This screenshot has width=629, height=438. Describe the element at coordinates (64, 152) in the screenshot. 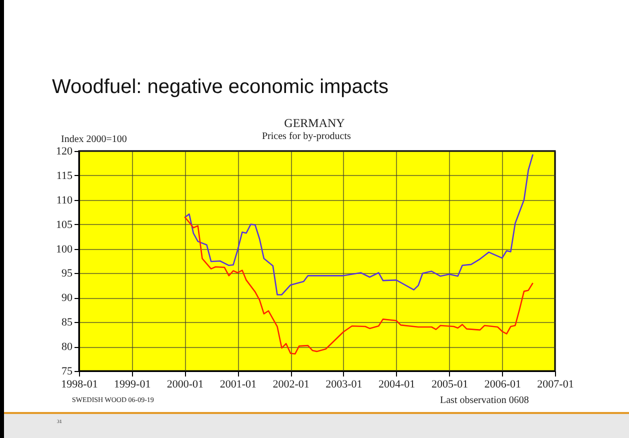

I see `y-tick-label: 120` at that location.